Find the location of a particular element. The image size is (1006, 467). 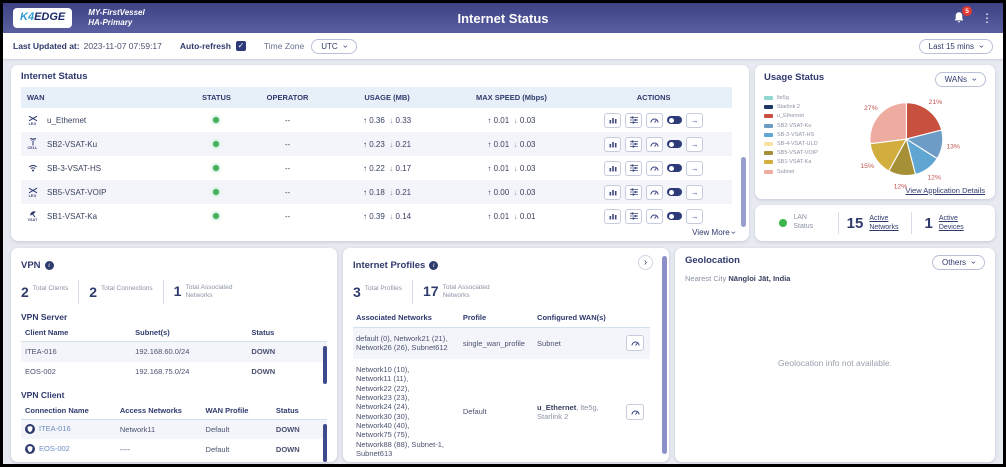

profile-name-link: Default is located at coordinates (474, 412).